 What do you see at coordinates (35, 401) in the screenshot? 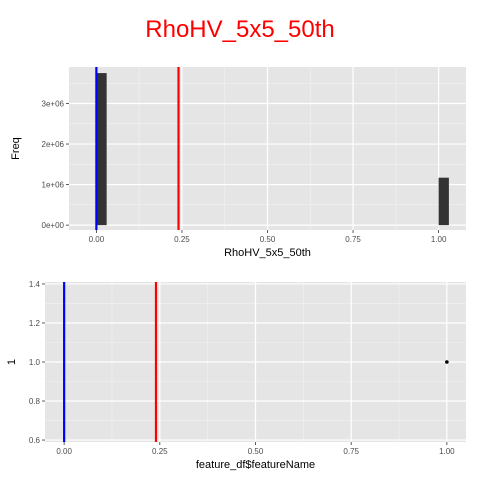
I see `y-tick-label: 0.8` at bounding box center [35, 401].